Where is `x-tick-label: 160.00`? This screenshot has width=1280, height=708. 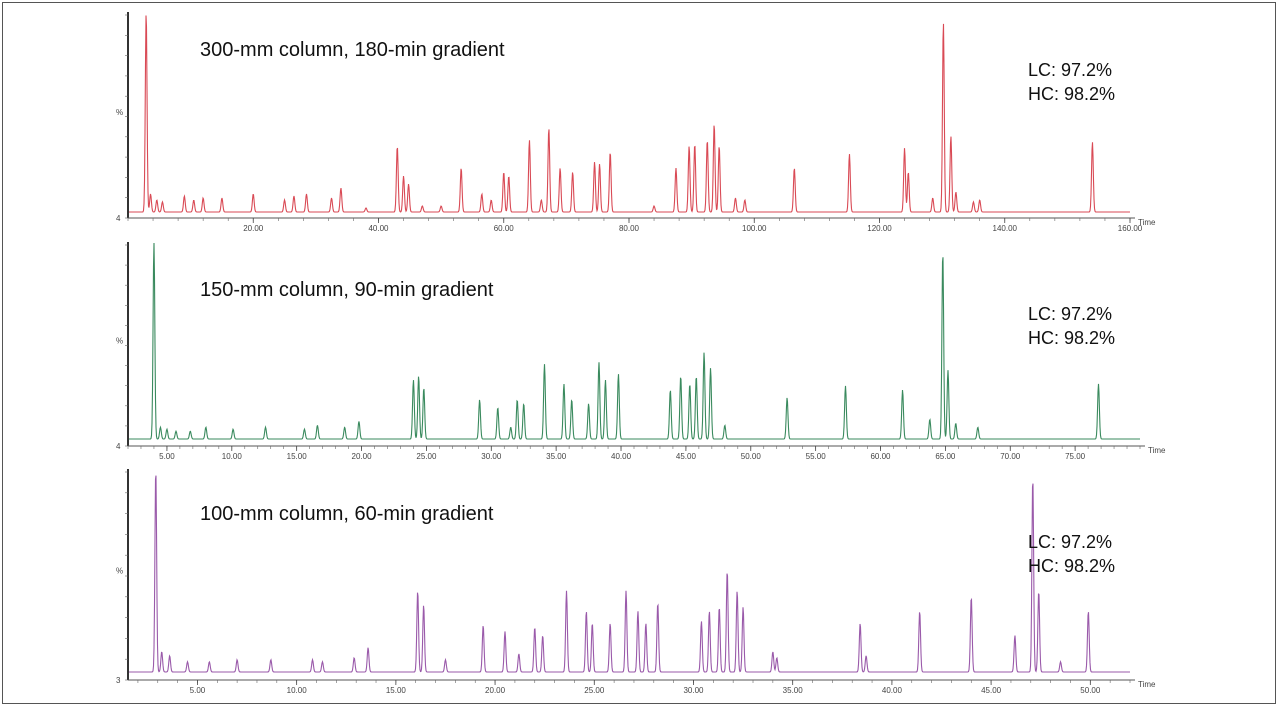
x-tick-label: 160.00 is located at coordinates (1130, 228).